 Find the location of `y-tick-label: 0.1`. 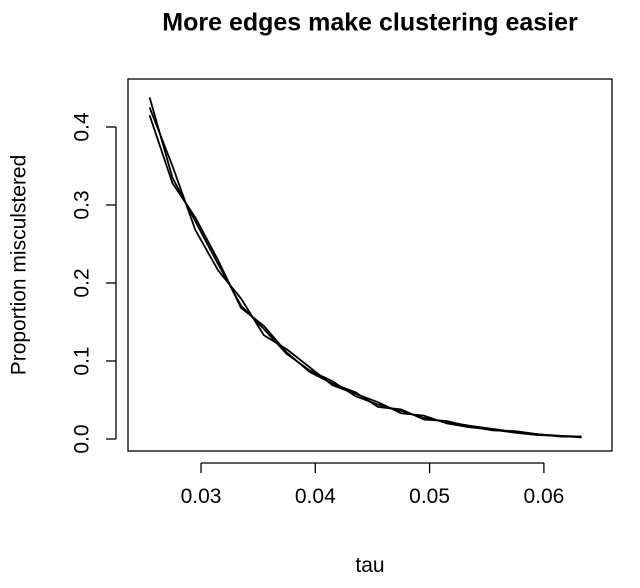

y-tick-label: 0.1 is located at coordinates (82, 360).